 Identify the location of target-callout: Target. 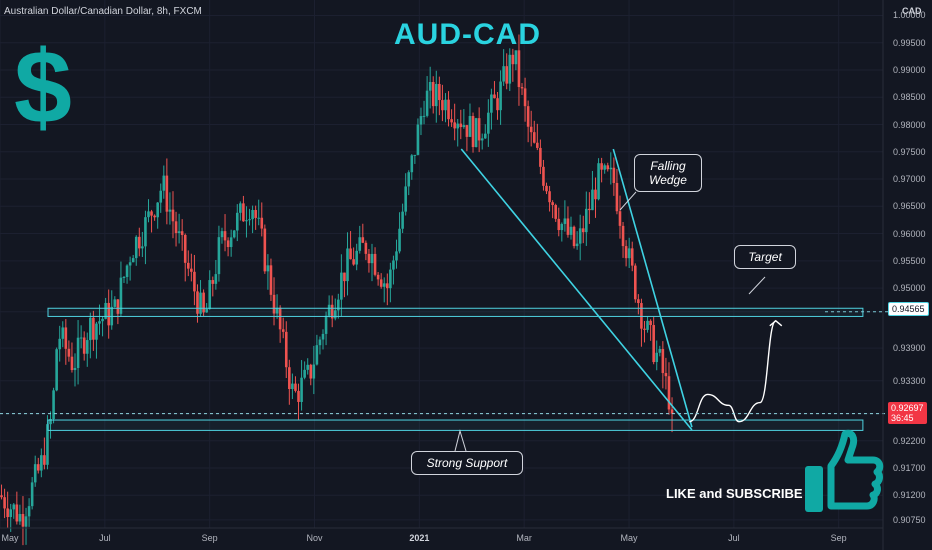
(765, 257).